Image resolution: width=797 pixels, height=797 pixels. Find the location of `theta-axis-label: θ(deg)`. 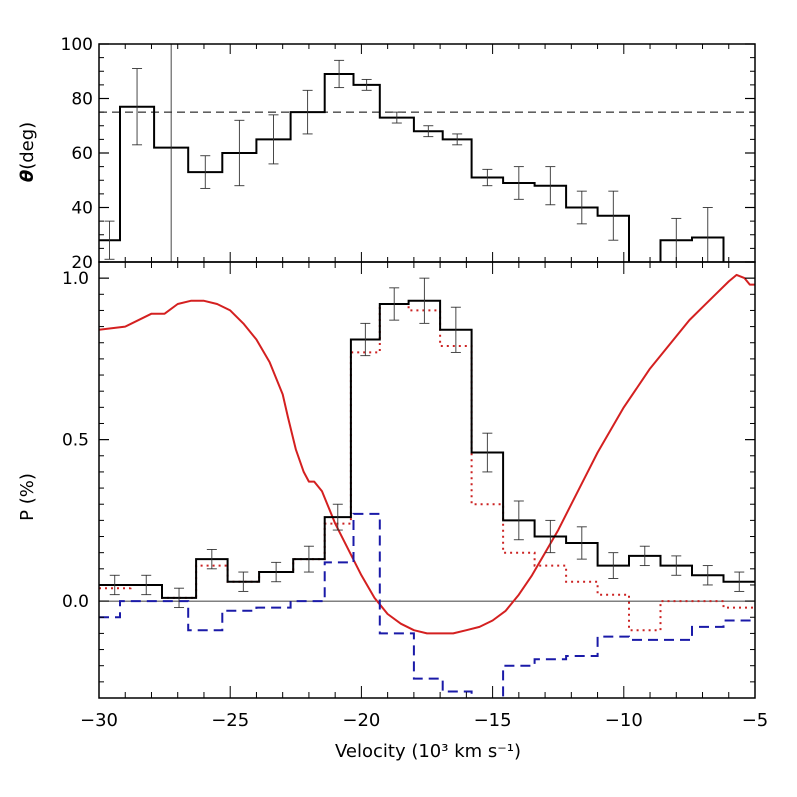

theta-axis-label: θ(deg) is located at coordinates (27, 152).